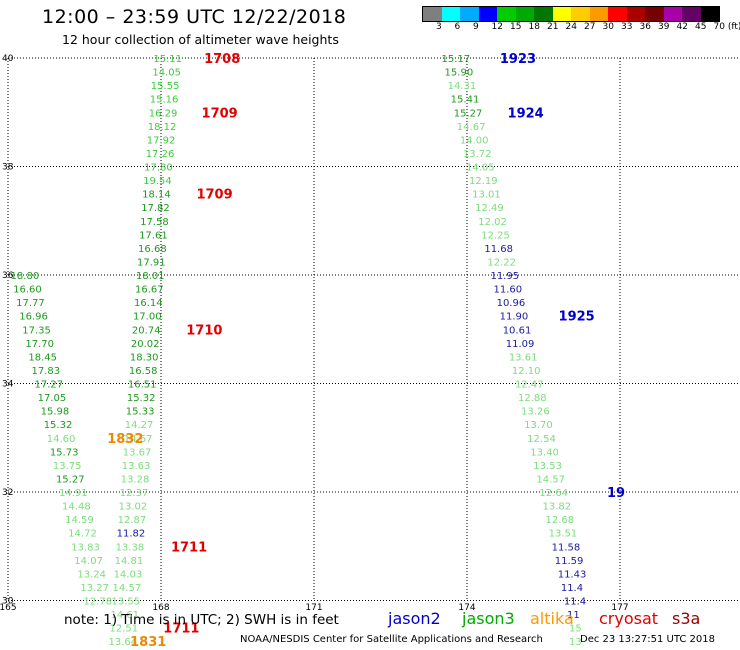  Describe the element at coordinates (151, 262) in the screenshot. I see `wave-height-value: 17.91` at that location.